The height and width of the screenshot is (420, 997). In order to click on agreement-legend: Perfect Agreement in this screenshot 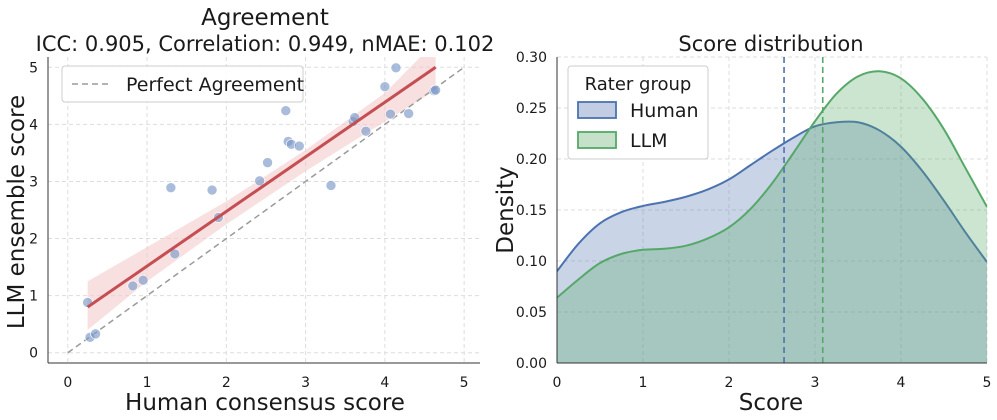, I will do `click(182, 84)`.